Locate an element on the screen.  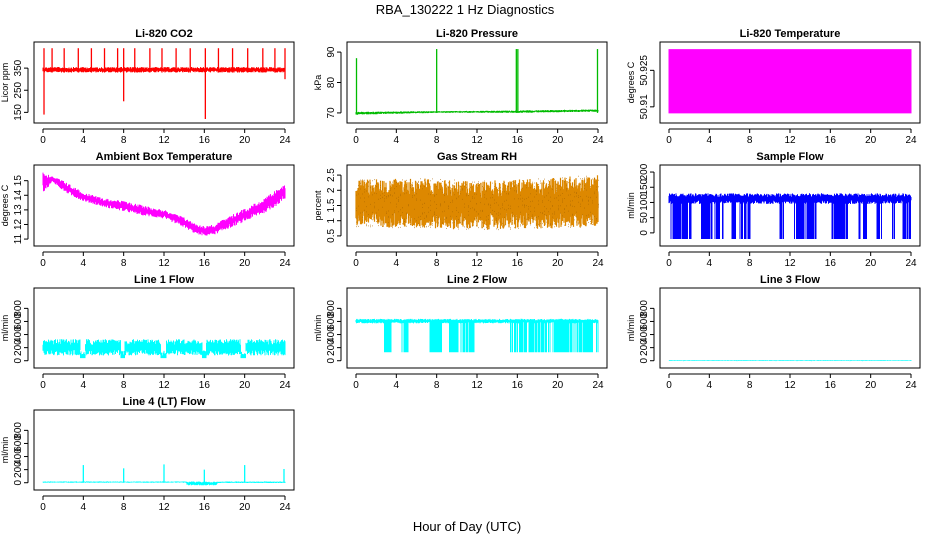
panel-title: Line 1 Flow is located at coordinates (164, 280).